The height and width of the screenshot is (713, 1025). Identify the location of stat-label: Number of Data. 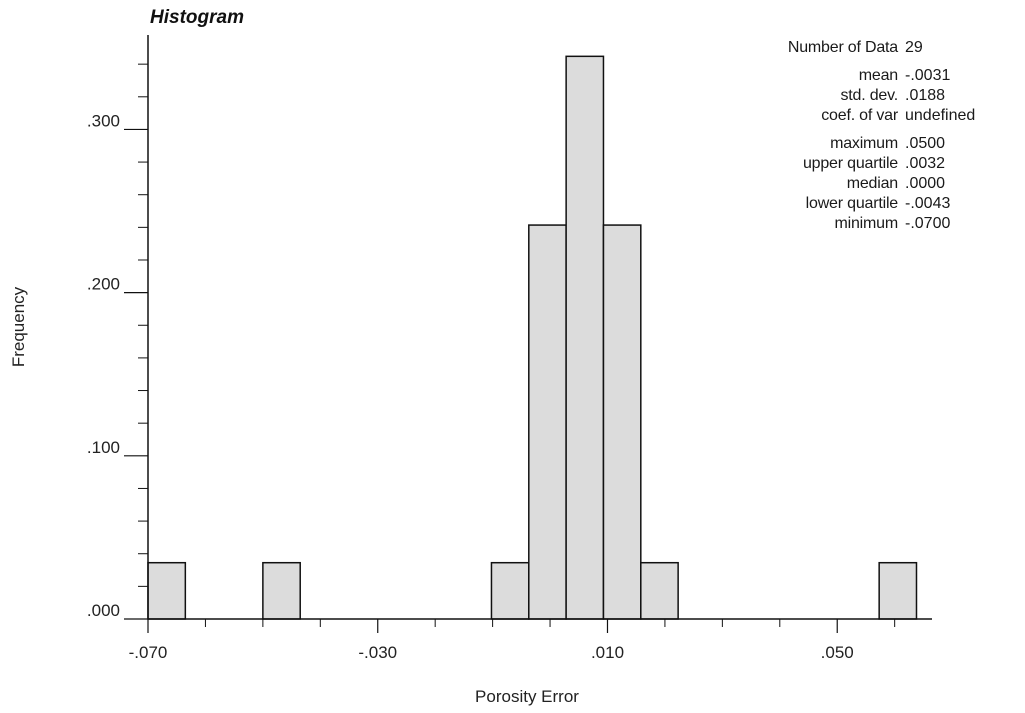
(842, 47).